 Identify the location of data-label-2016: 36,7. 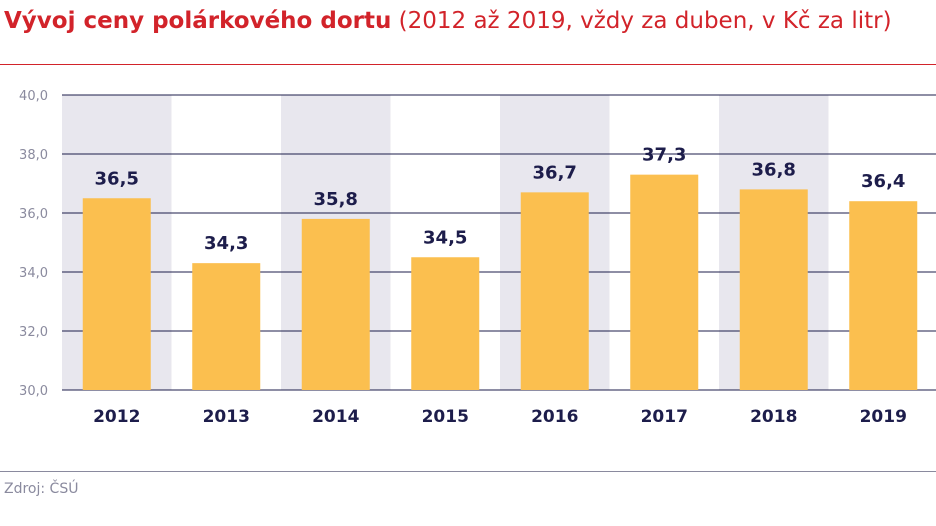
(555, 172).